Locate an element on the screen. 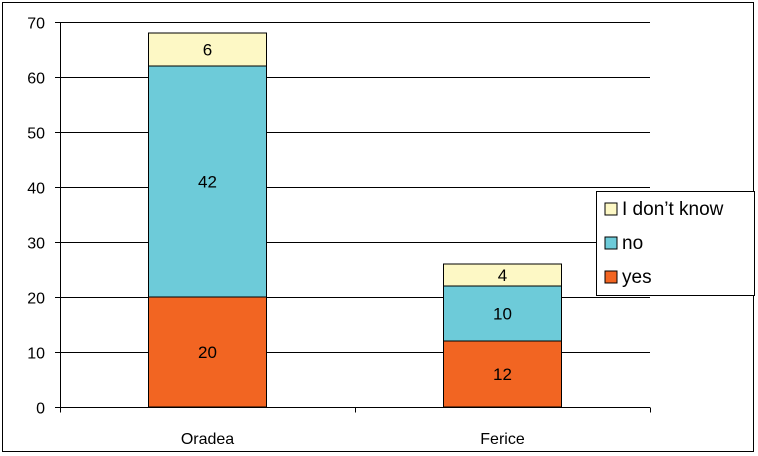 This screenshot has width=758, height=456. y-tick-label: 70 is located at coordinates (36, 24).